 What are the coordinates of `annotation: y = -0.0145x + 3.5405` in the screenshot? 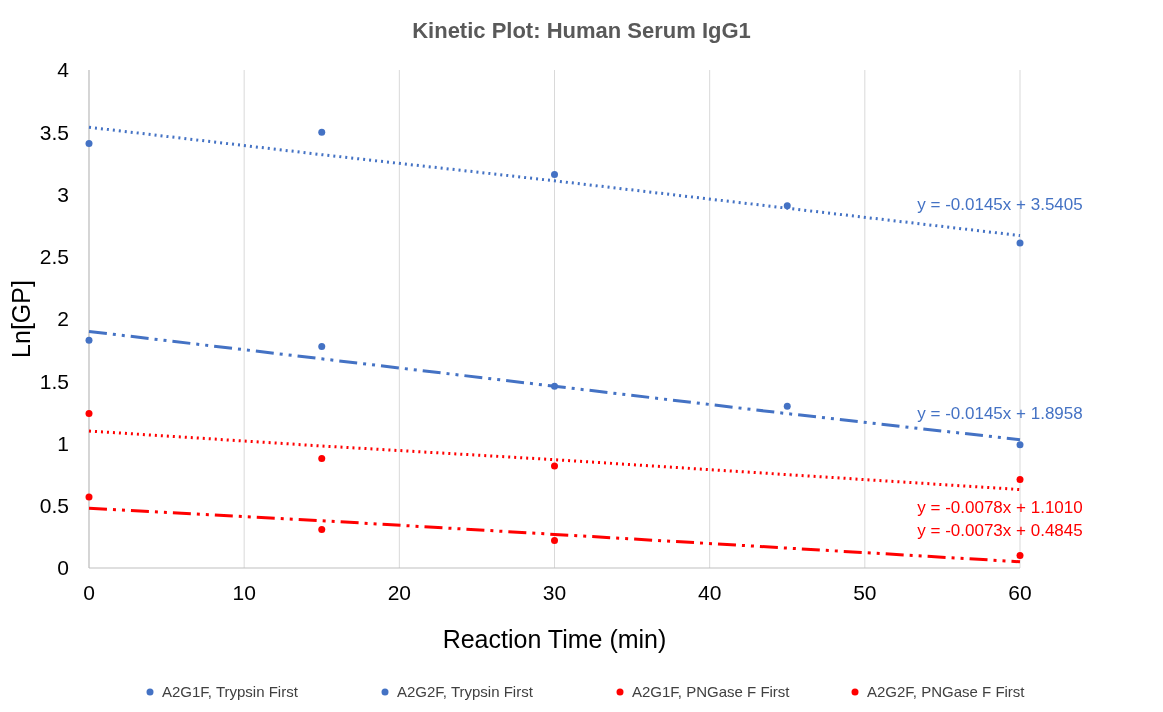 It's located at (1000, 204).